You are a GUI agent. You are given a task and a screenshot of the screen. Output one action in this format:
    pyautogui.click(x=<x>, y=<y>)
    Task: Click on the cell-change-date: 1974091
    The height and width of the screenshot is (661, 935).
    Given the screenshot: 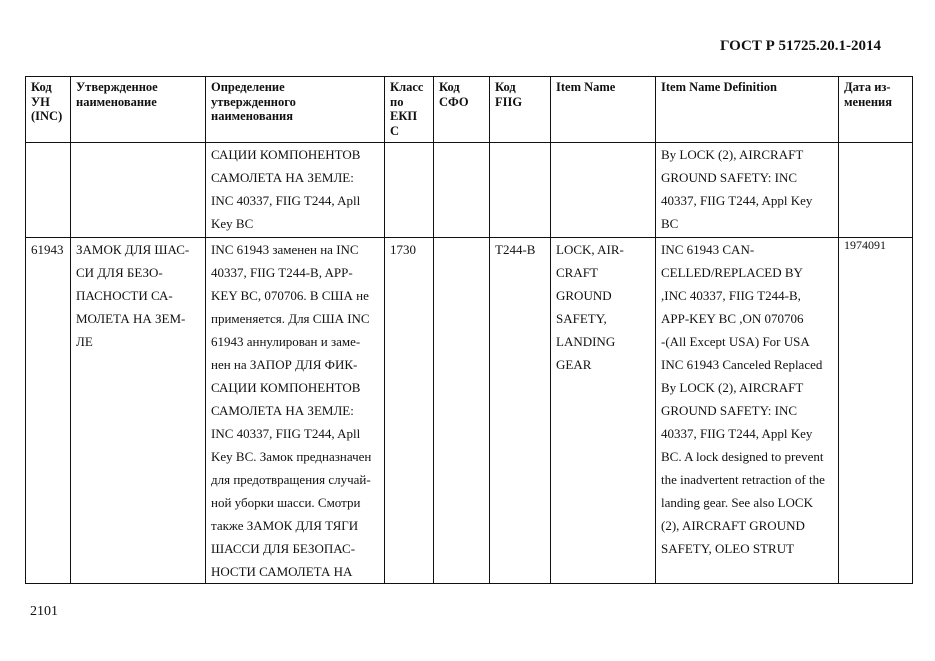 What is the action you would take?
    pyautogui.click(x=875, y=410)
    